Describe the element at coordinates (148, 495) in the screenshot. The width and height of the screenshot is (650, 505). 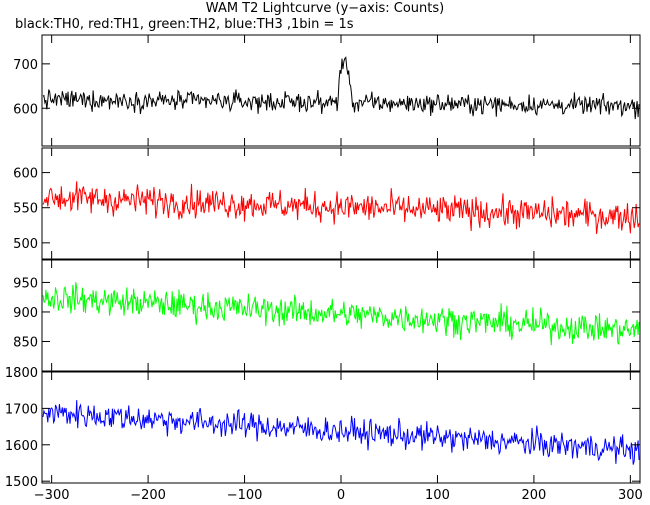
I see `x-tick-label: −200` at that location.